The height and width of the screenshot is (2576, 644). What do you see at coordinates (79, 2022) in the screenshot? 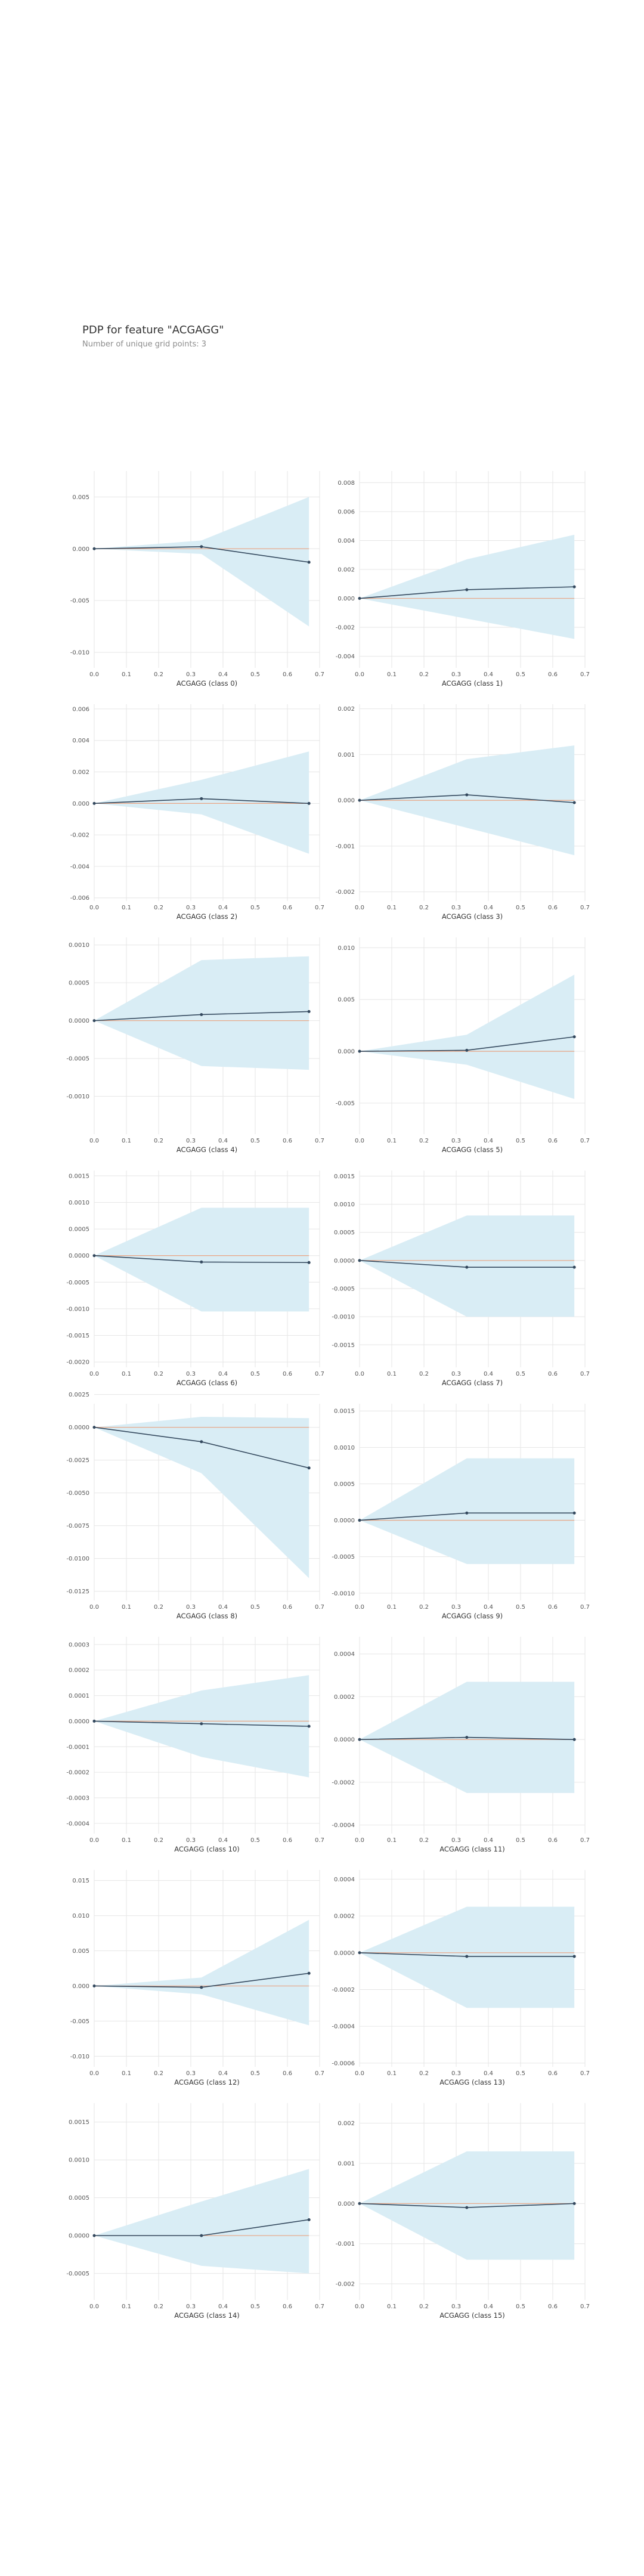
I see `y-tick-label: -0.005` at bounding box center [79, 2022].